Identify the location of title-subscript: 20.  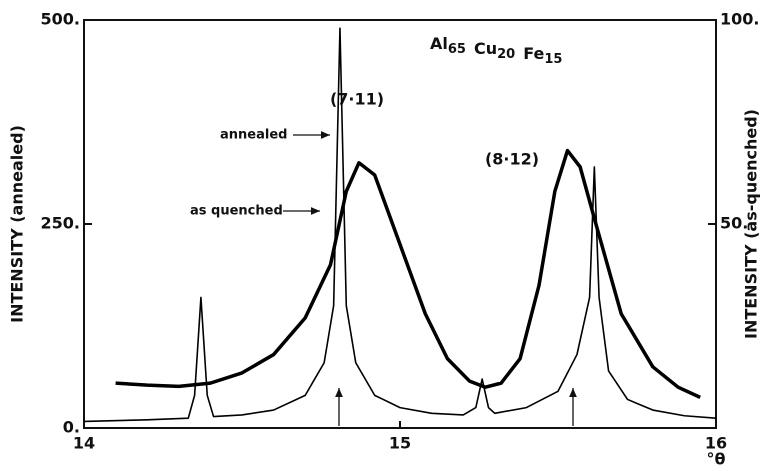
(506, 54).